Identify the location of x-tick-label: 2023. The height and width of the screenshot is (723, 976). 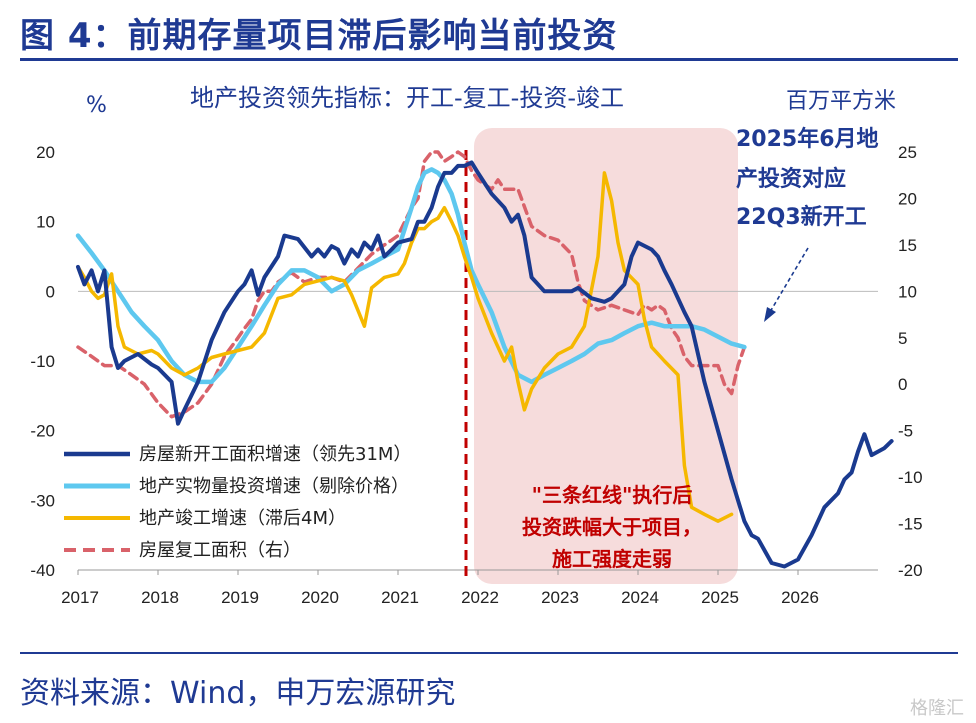
(560, 597).